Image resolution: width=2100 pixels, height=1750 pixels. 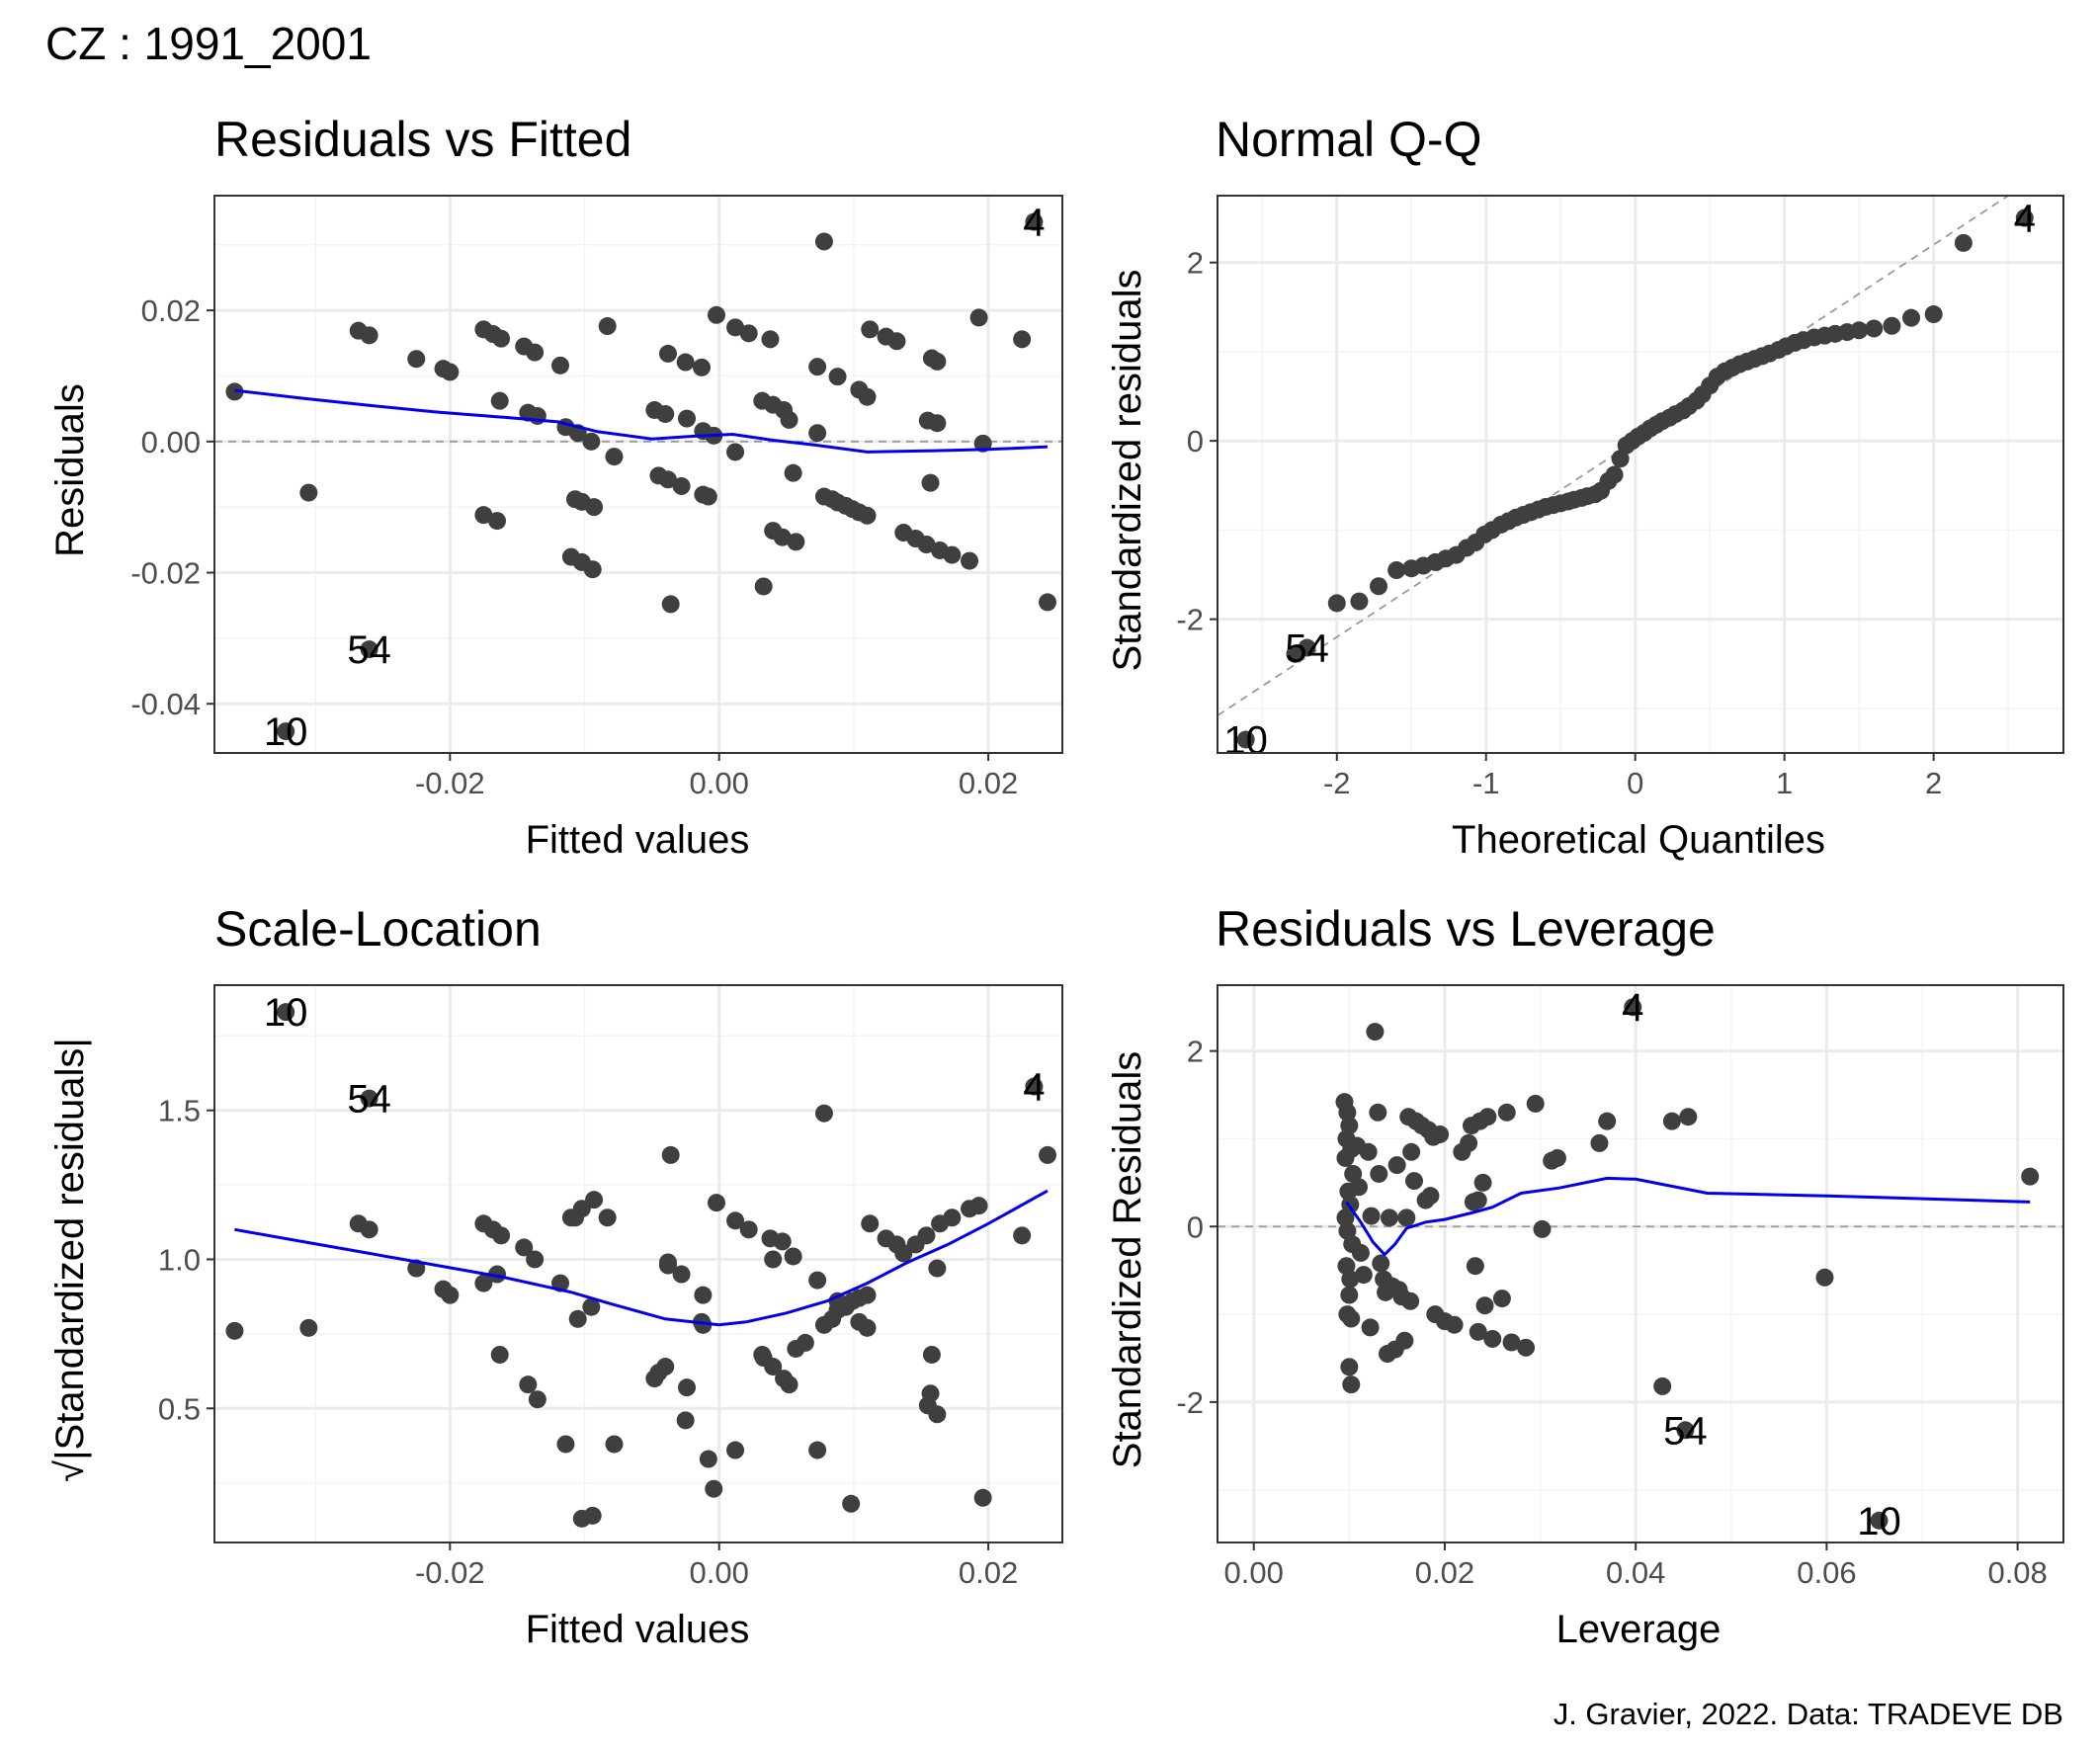 I want to click on y-tick-label: 1.0, so click(x=179, y=1259).